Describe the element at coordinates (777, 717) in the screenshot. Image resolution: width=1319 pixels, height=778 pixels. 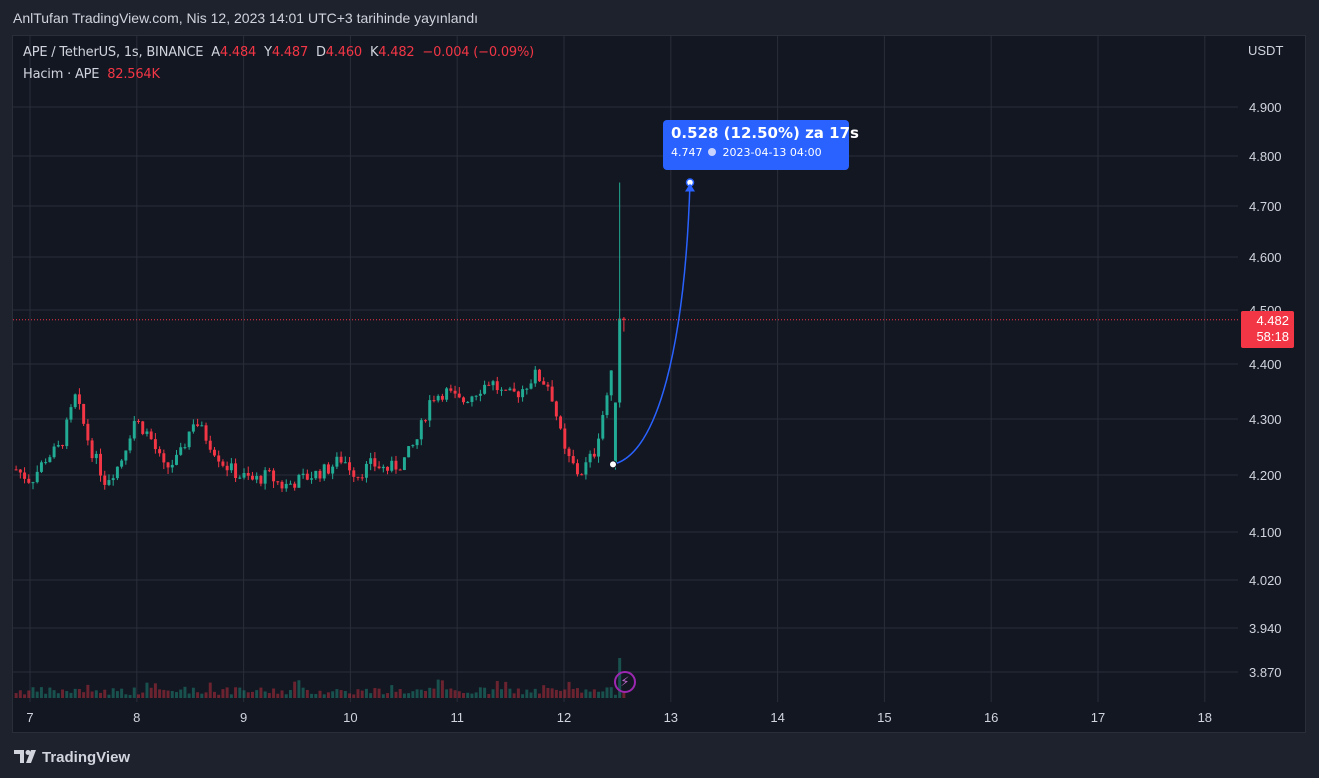
I see `time-tick-label: 14` at that location.